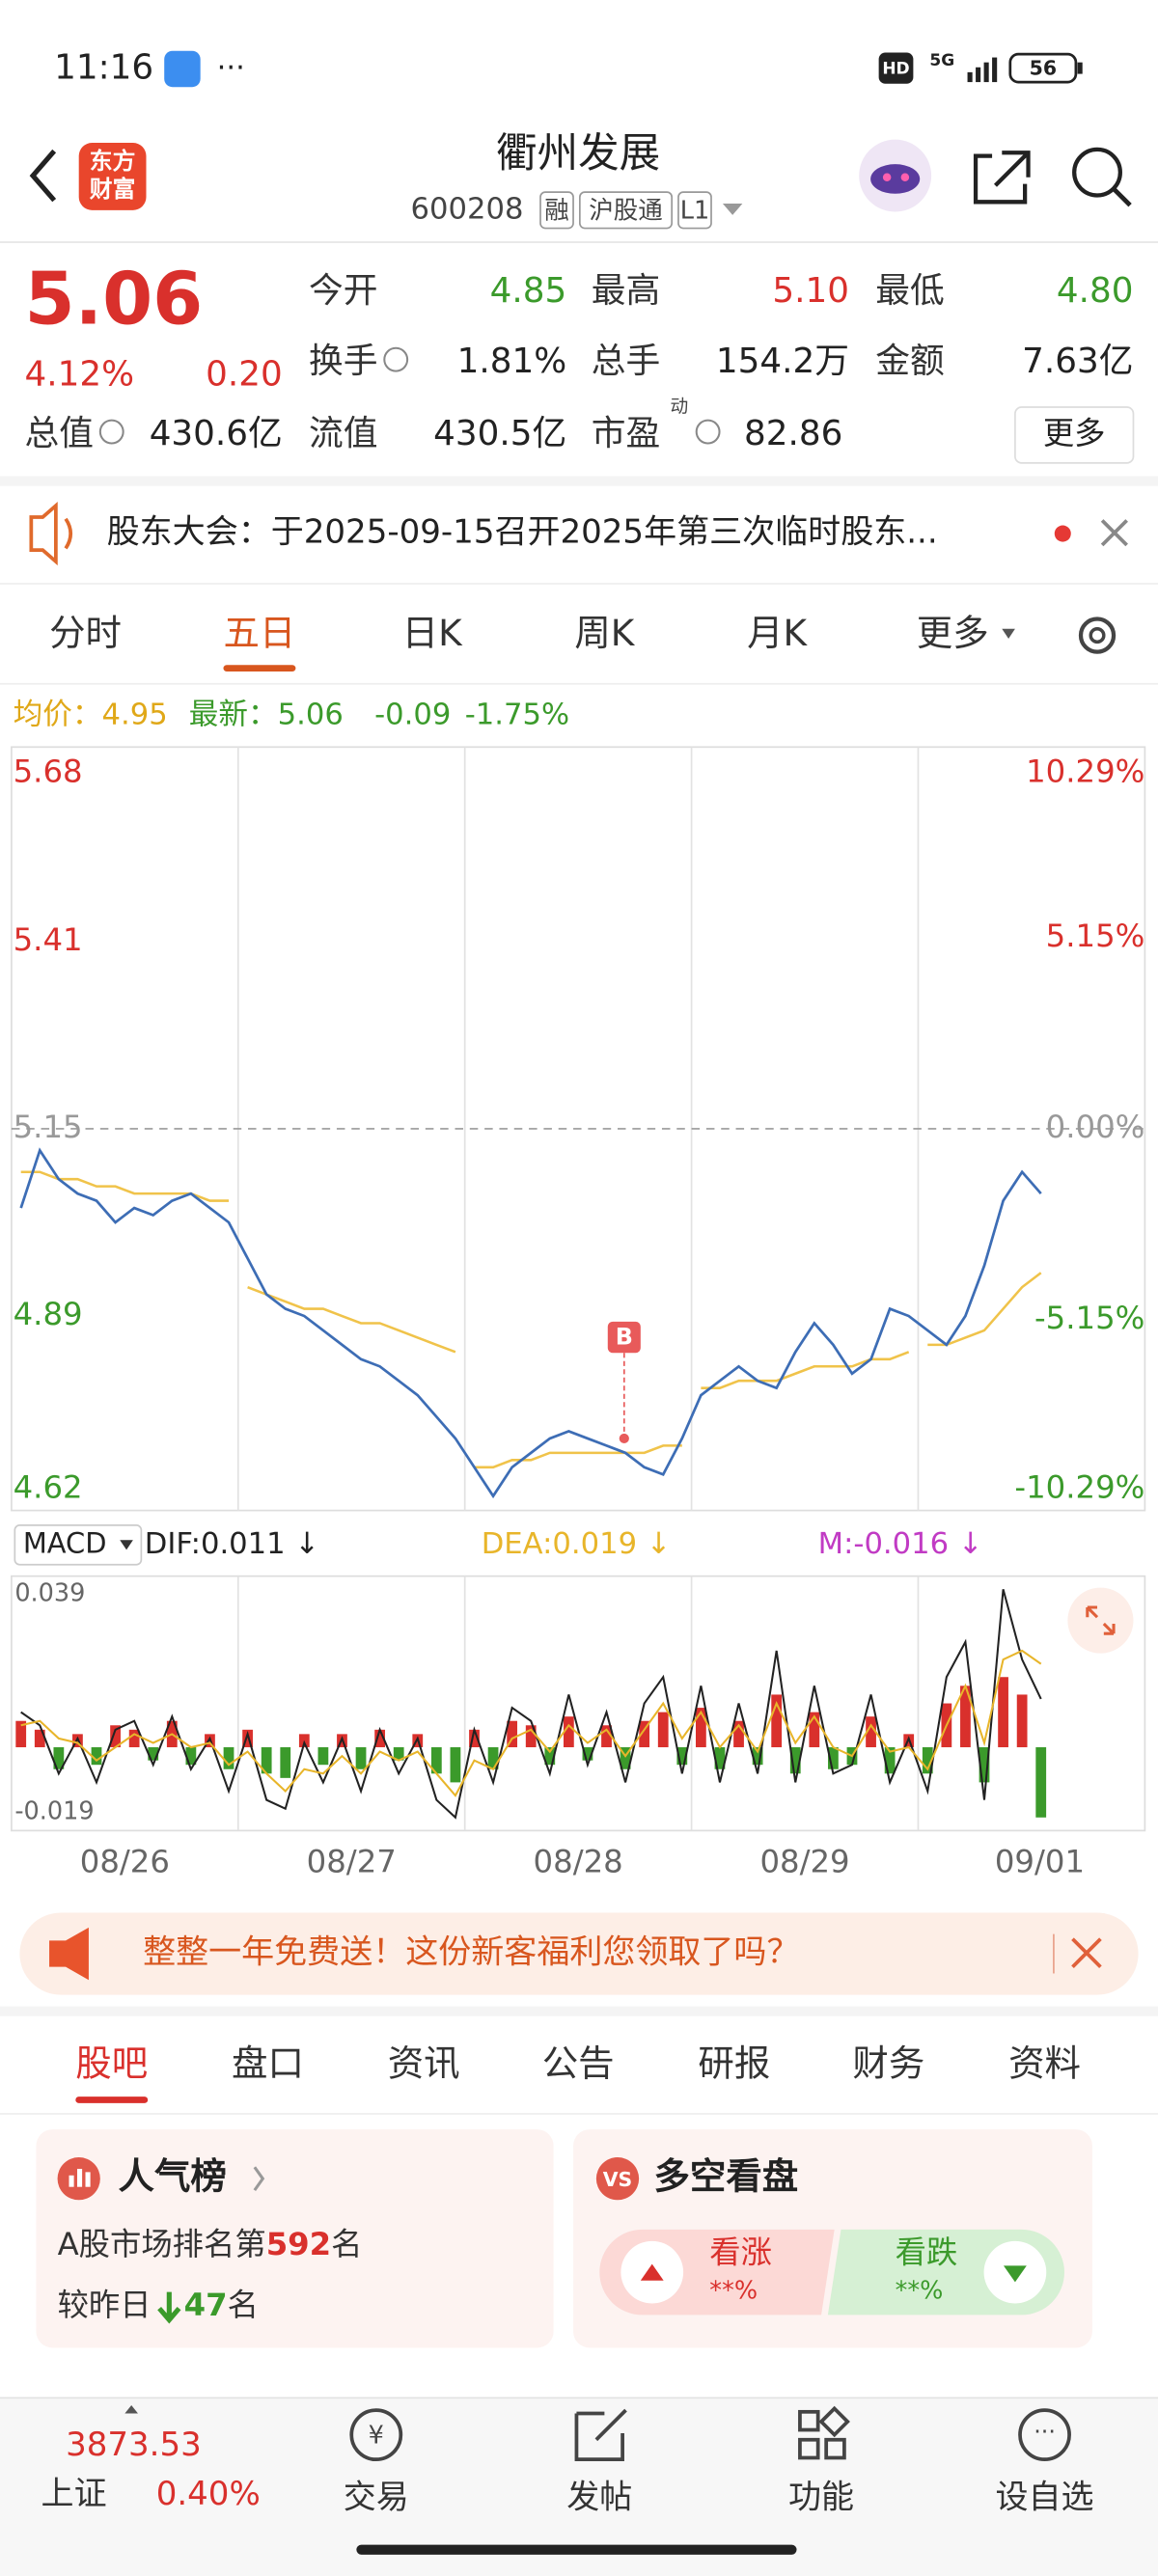 Image resolution: width=1158 pixels, height=2576 pixels. What do you see at coordinates (69, 1954) in the screenshot?
I see `promo-icon` at bounding box center [69, 1954].